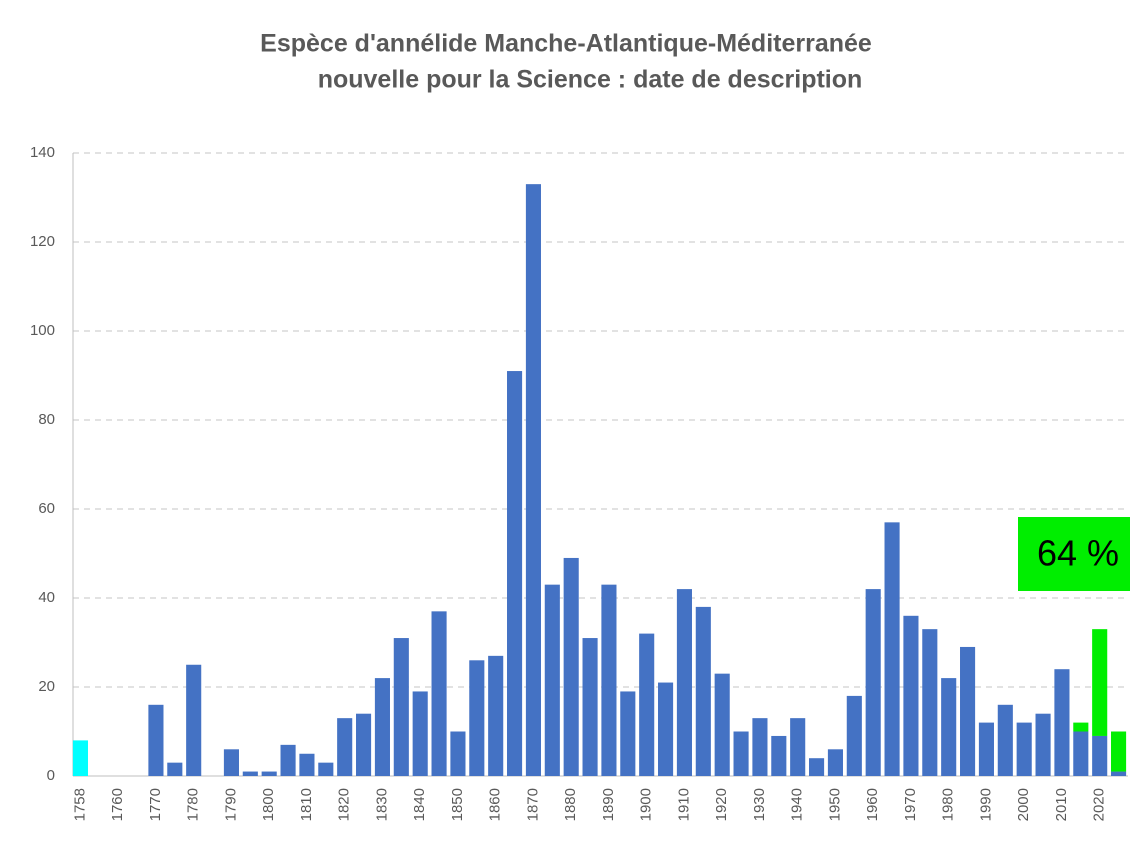  Describe the element at coordinates (42, 330) in the screenshot. I see `y-tick-label: 100` at that location.